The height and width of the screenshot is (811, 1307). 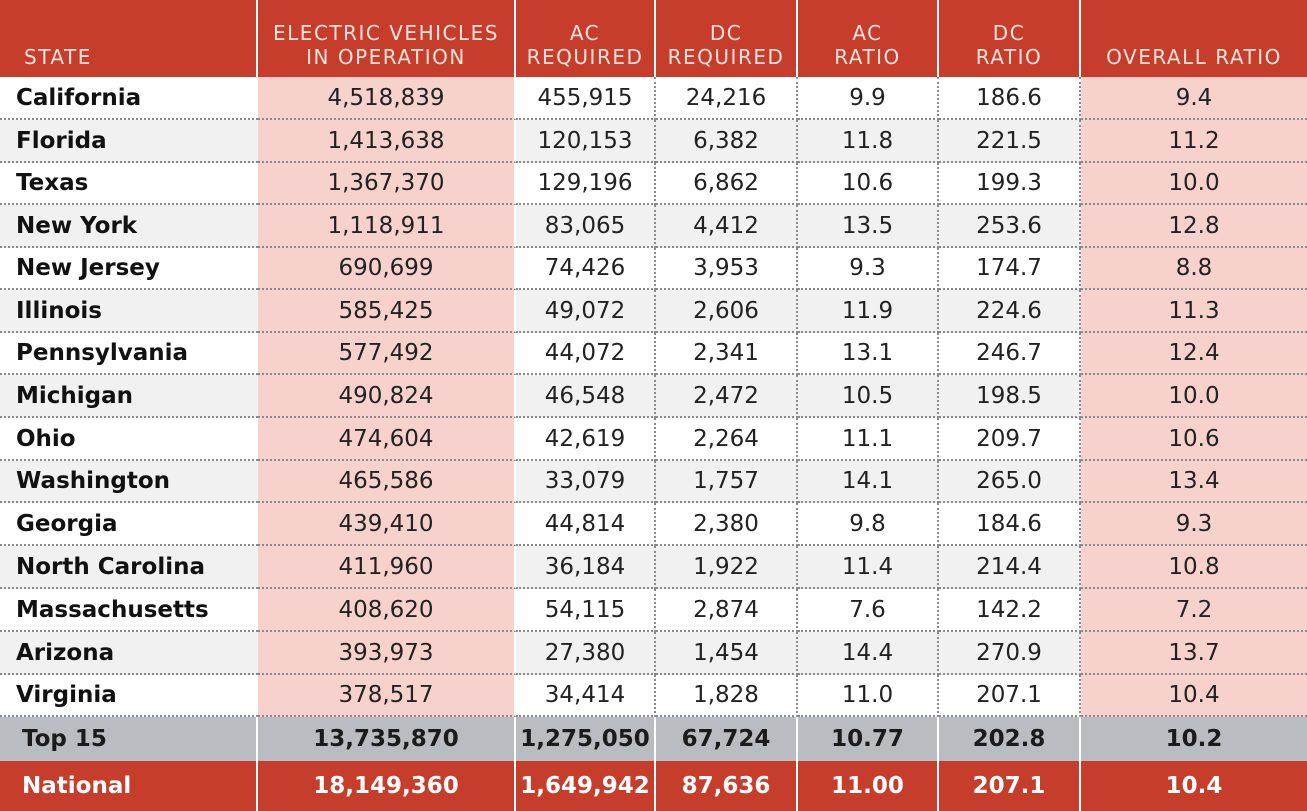 What do you see at coordinates (727, 354) in the screenshot?
I see `value-cell: 2,341` at bounding box center [727, 354].